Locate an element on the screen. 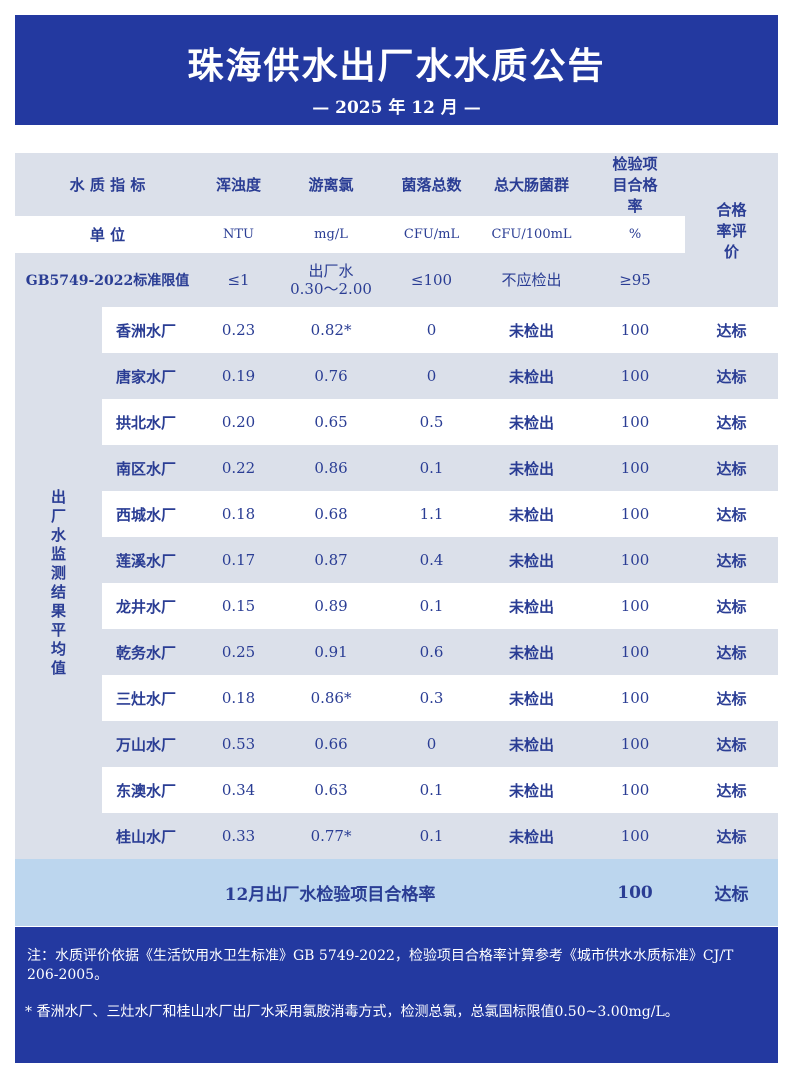 This screenshot has height=1078, width=793. value: 0.65 is located at coordinates (331, 422).